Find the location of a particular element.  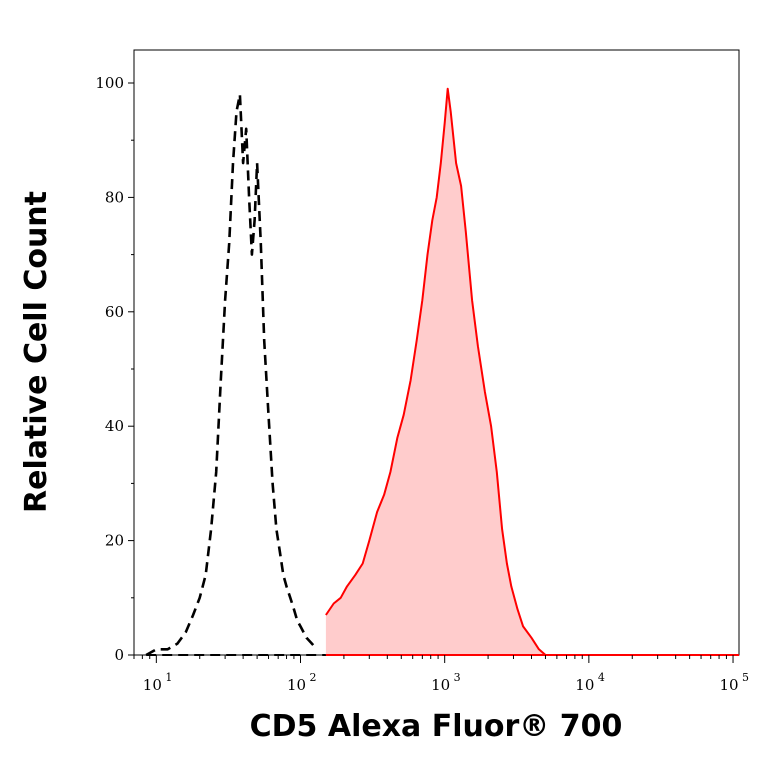

x-tick-exponent: 2 is located at coordinates (313, 677).